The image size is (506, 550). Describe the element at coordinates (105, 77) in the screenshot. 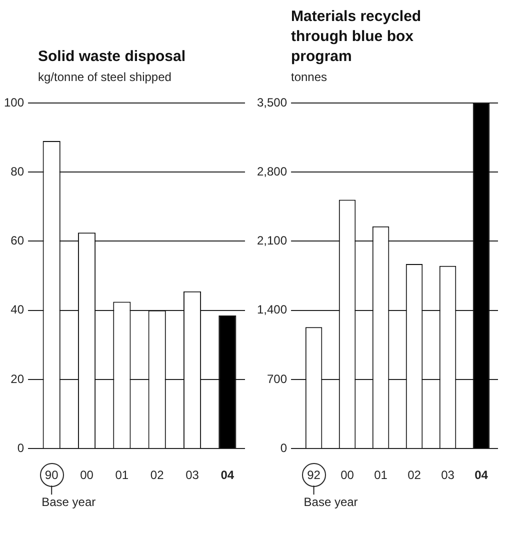

I see `chart-subtitle: kg/tonne of steel shipped` at that location.